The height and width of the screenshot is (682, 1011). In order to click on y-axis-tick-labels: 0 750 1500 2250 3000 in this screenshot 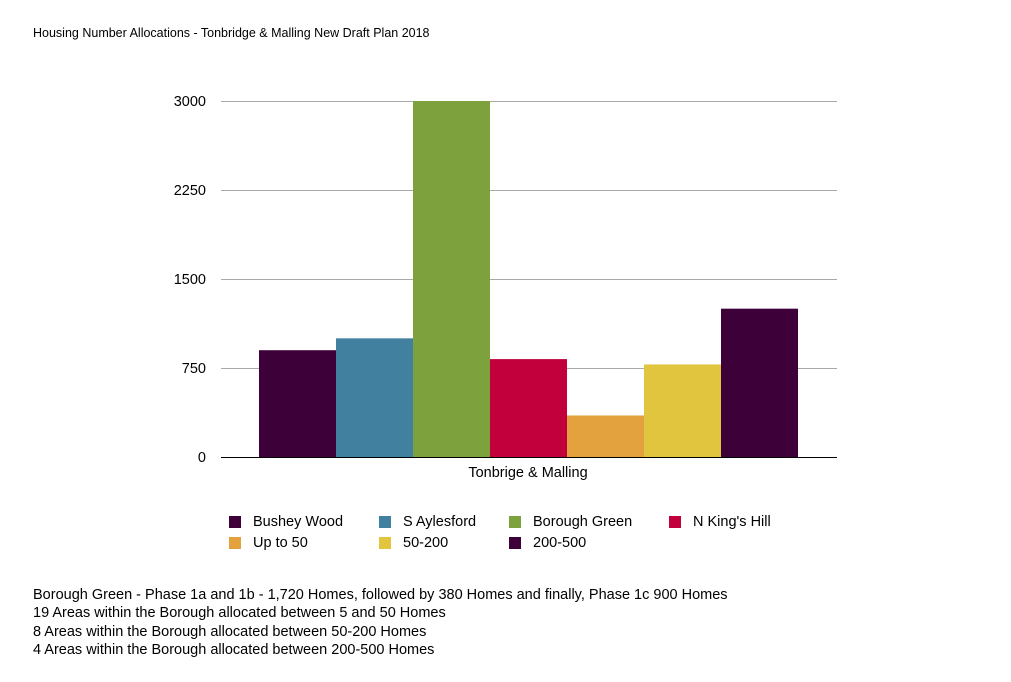, I will do `click(190, 280)`.